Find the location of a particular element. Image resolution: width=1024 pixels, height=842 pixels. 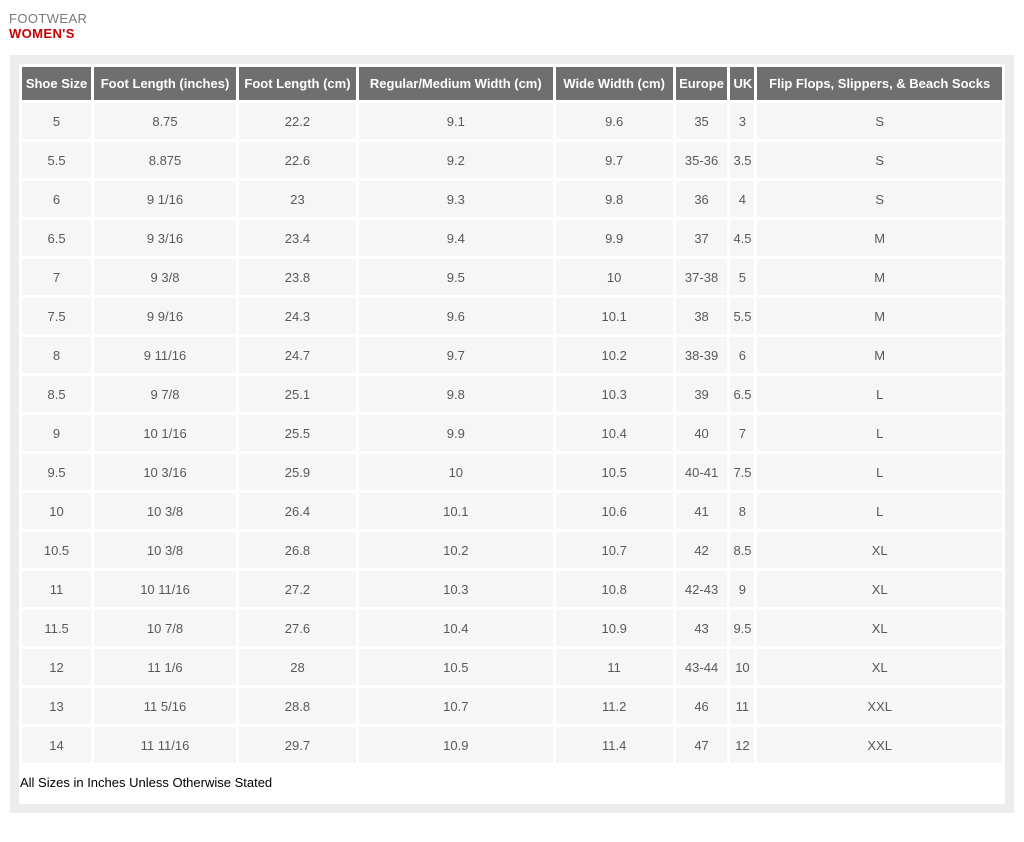

table-cell: 6 is located at coordinates (742, 355).